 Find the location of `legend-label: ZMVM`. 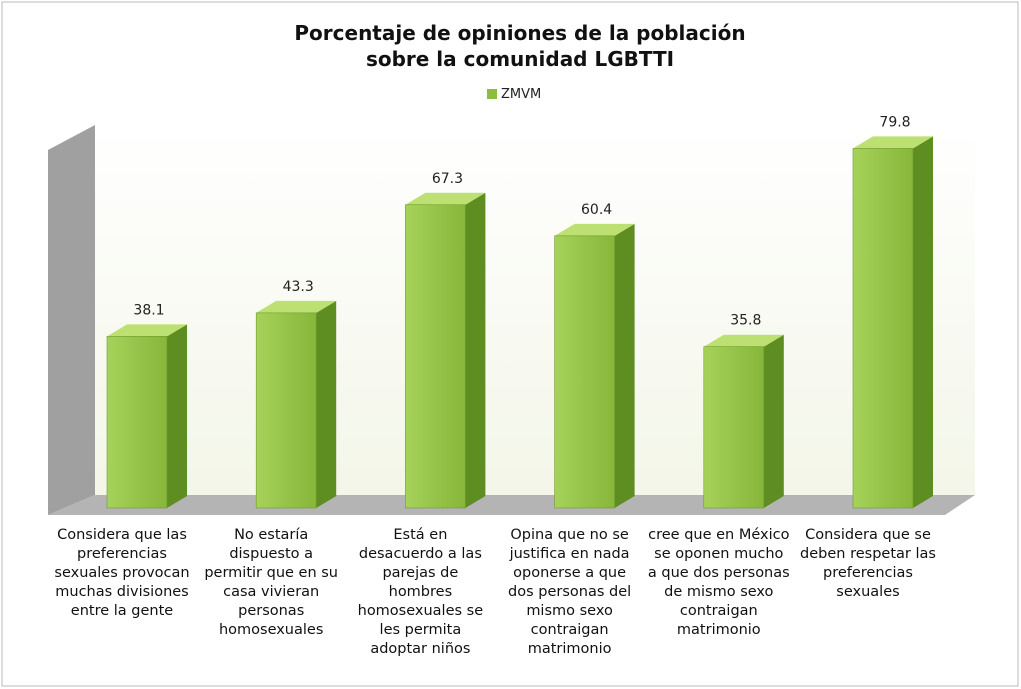

legend-label: ZMVM is located at coordinates (521, 94).